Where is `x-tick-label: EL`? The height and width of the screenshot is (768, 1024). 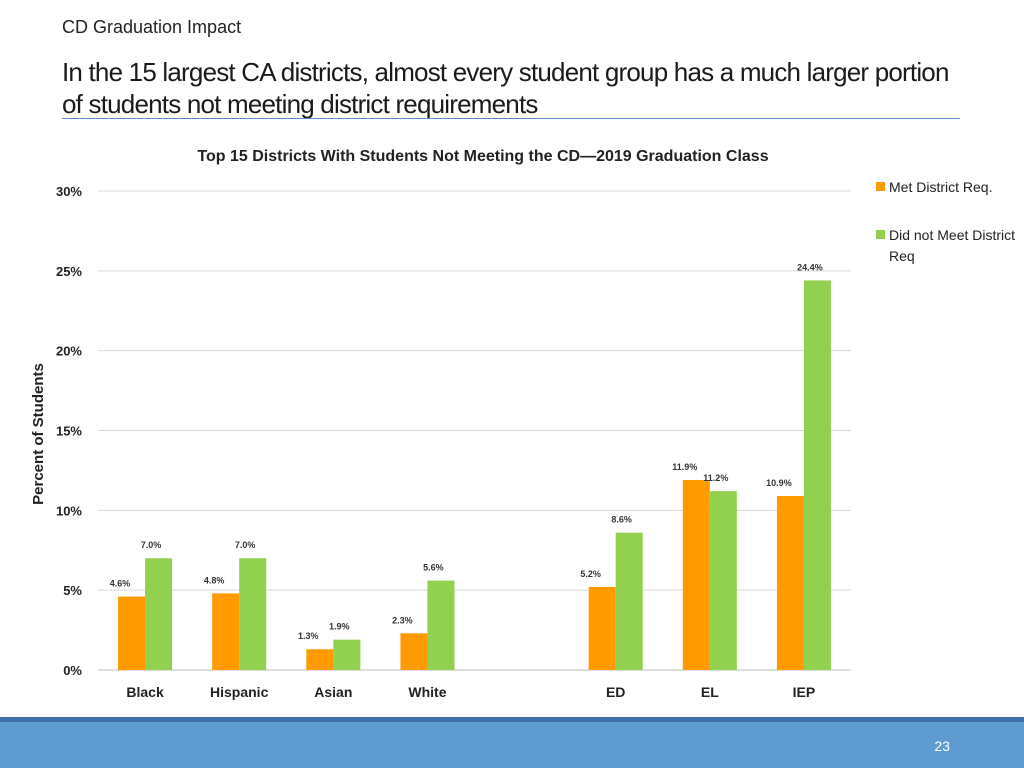
x-tick-label: EL is located at coordinates (710, 692).